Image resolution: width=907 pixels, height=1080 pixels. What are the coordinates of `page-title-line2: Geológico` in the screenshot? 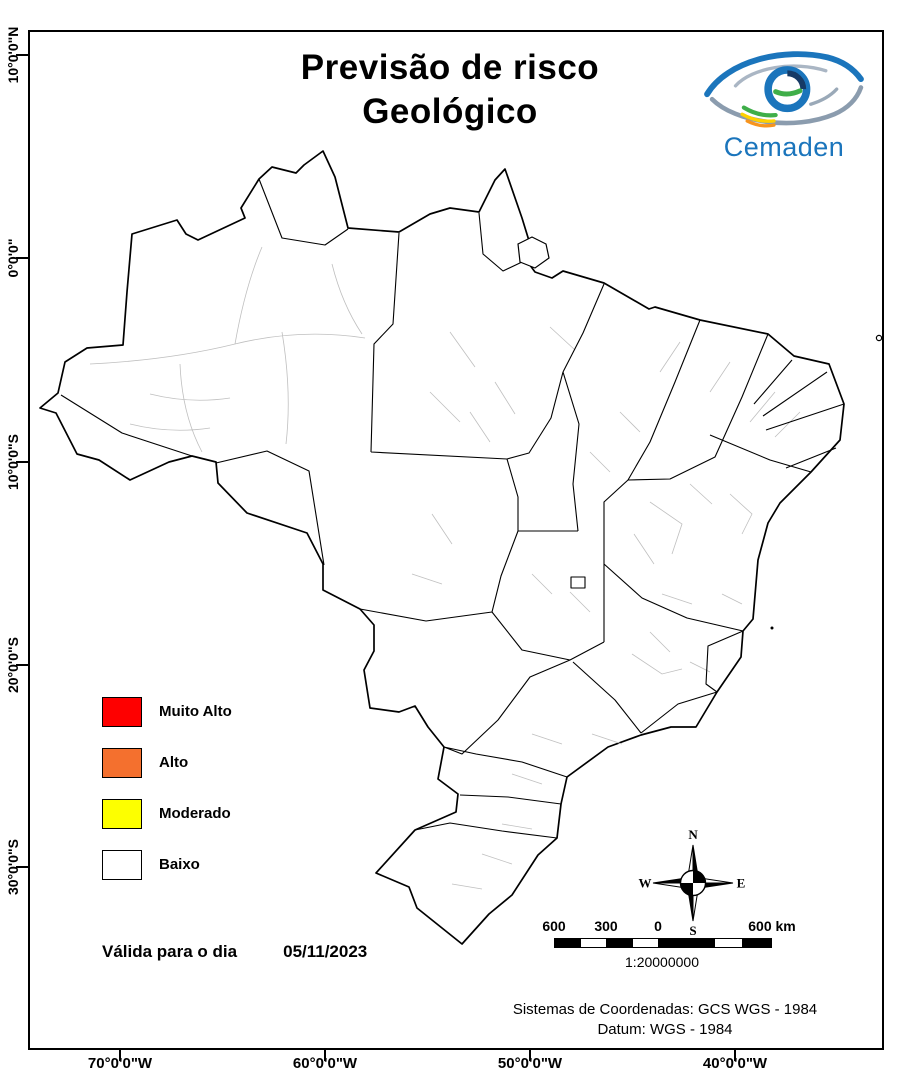 It's located at (450, 112).